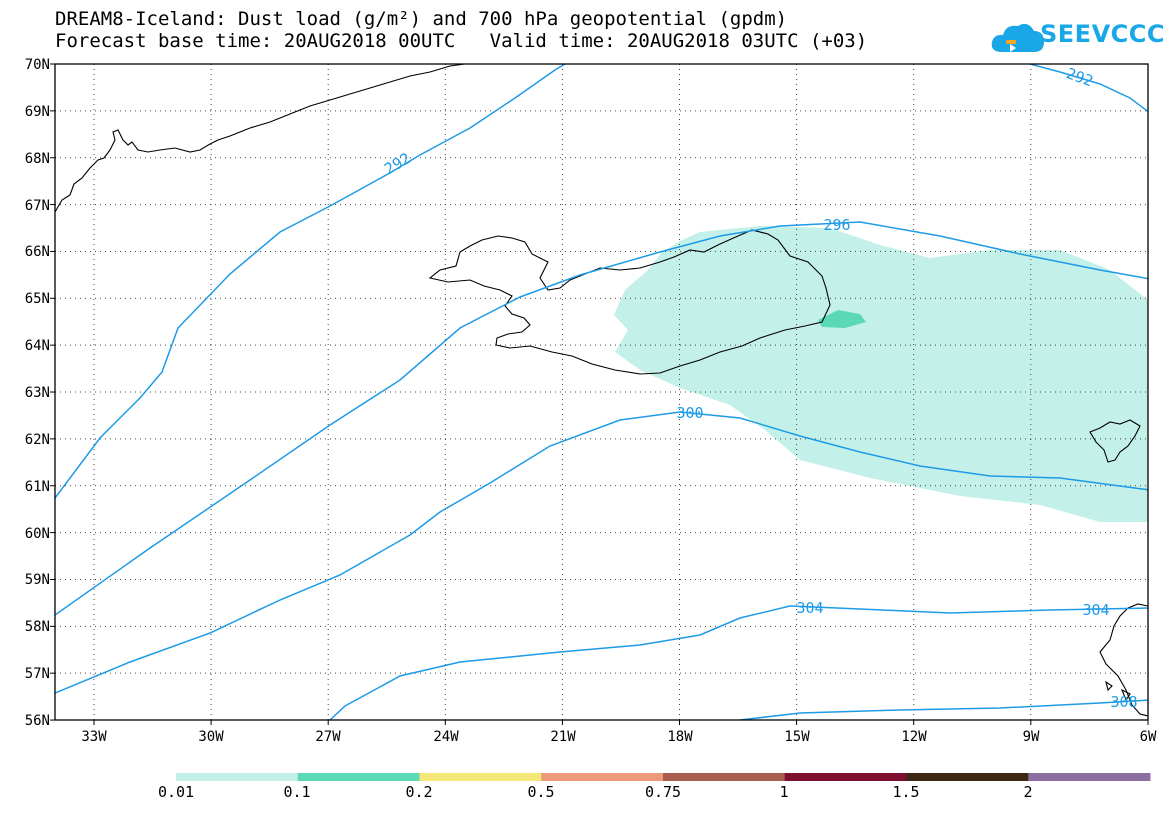 The width and height of the screenshot is (1175, 815). Describe the element at coordinates (37, 487) in the screenshot. I see `lat-label: 61N` at that location.